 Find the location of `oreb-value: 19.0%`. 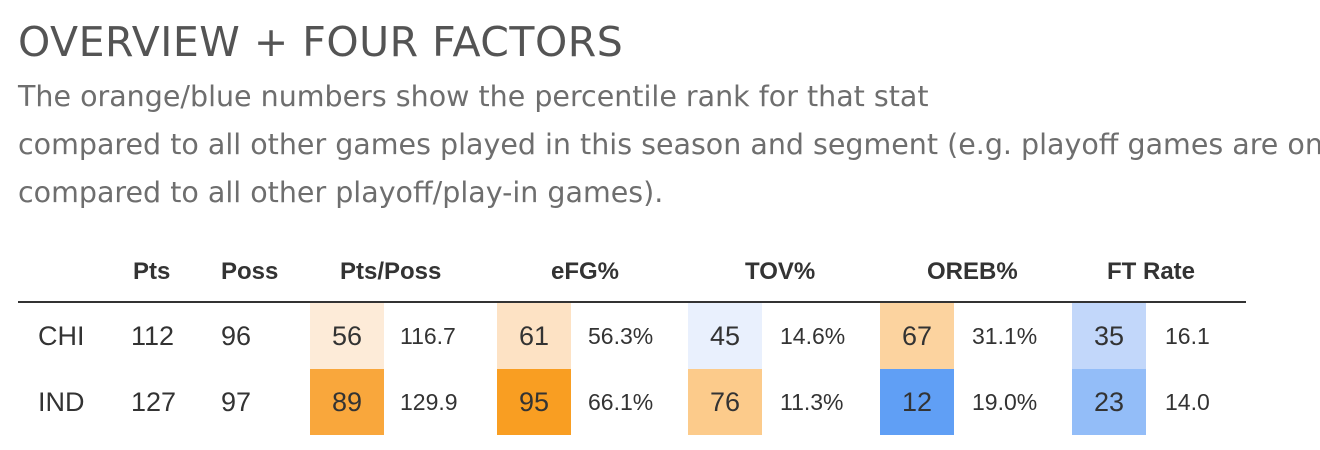

oreb-value: 19.0% is located at coordinates (1005, 402).